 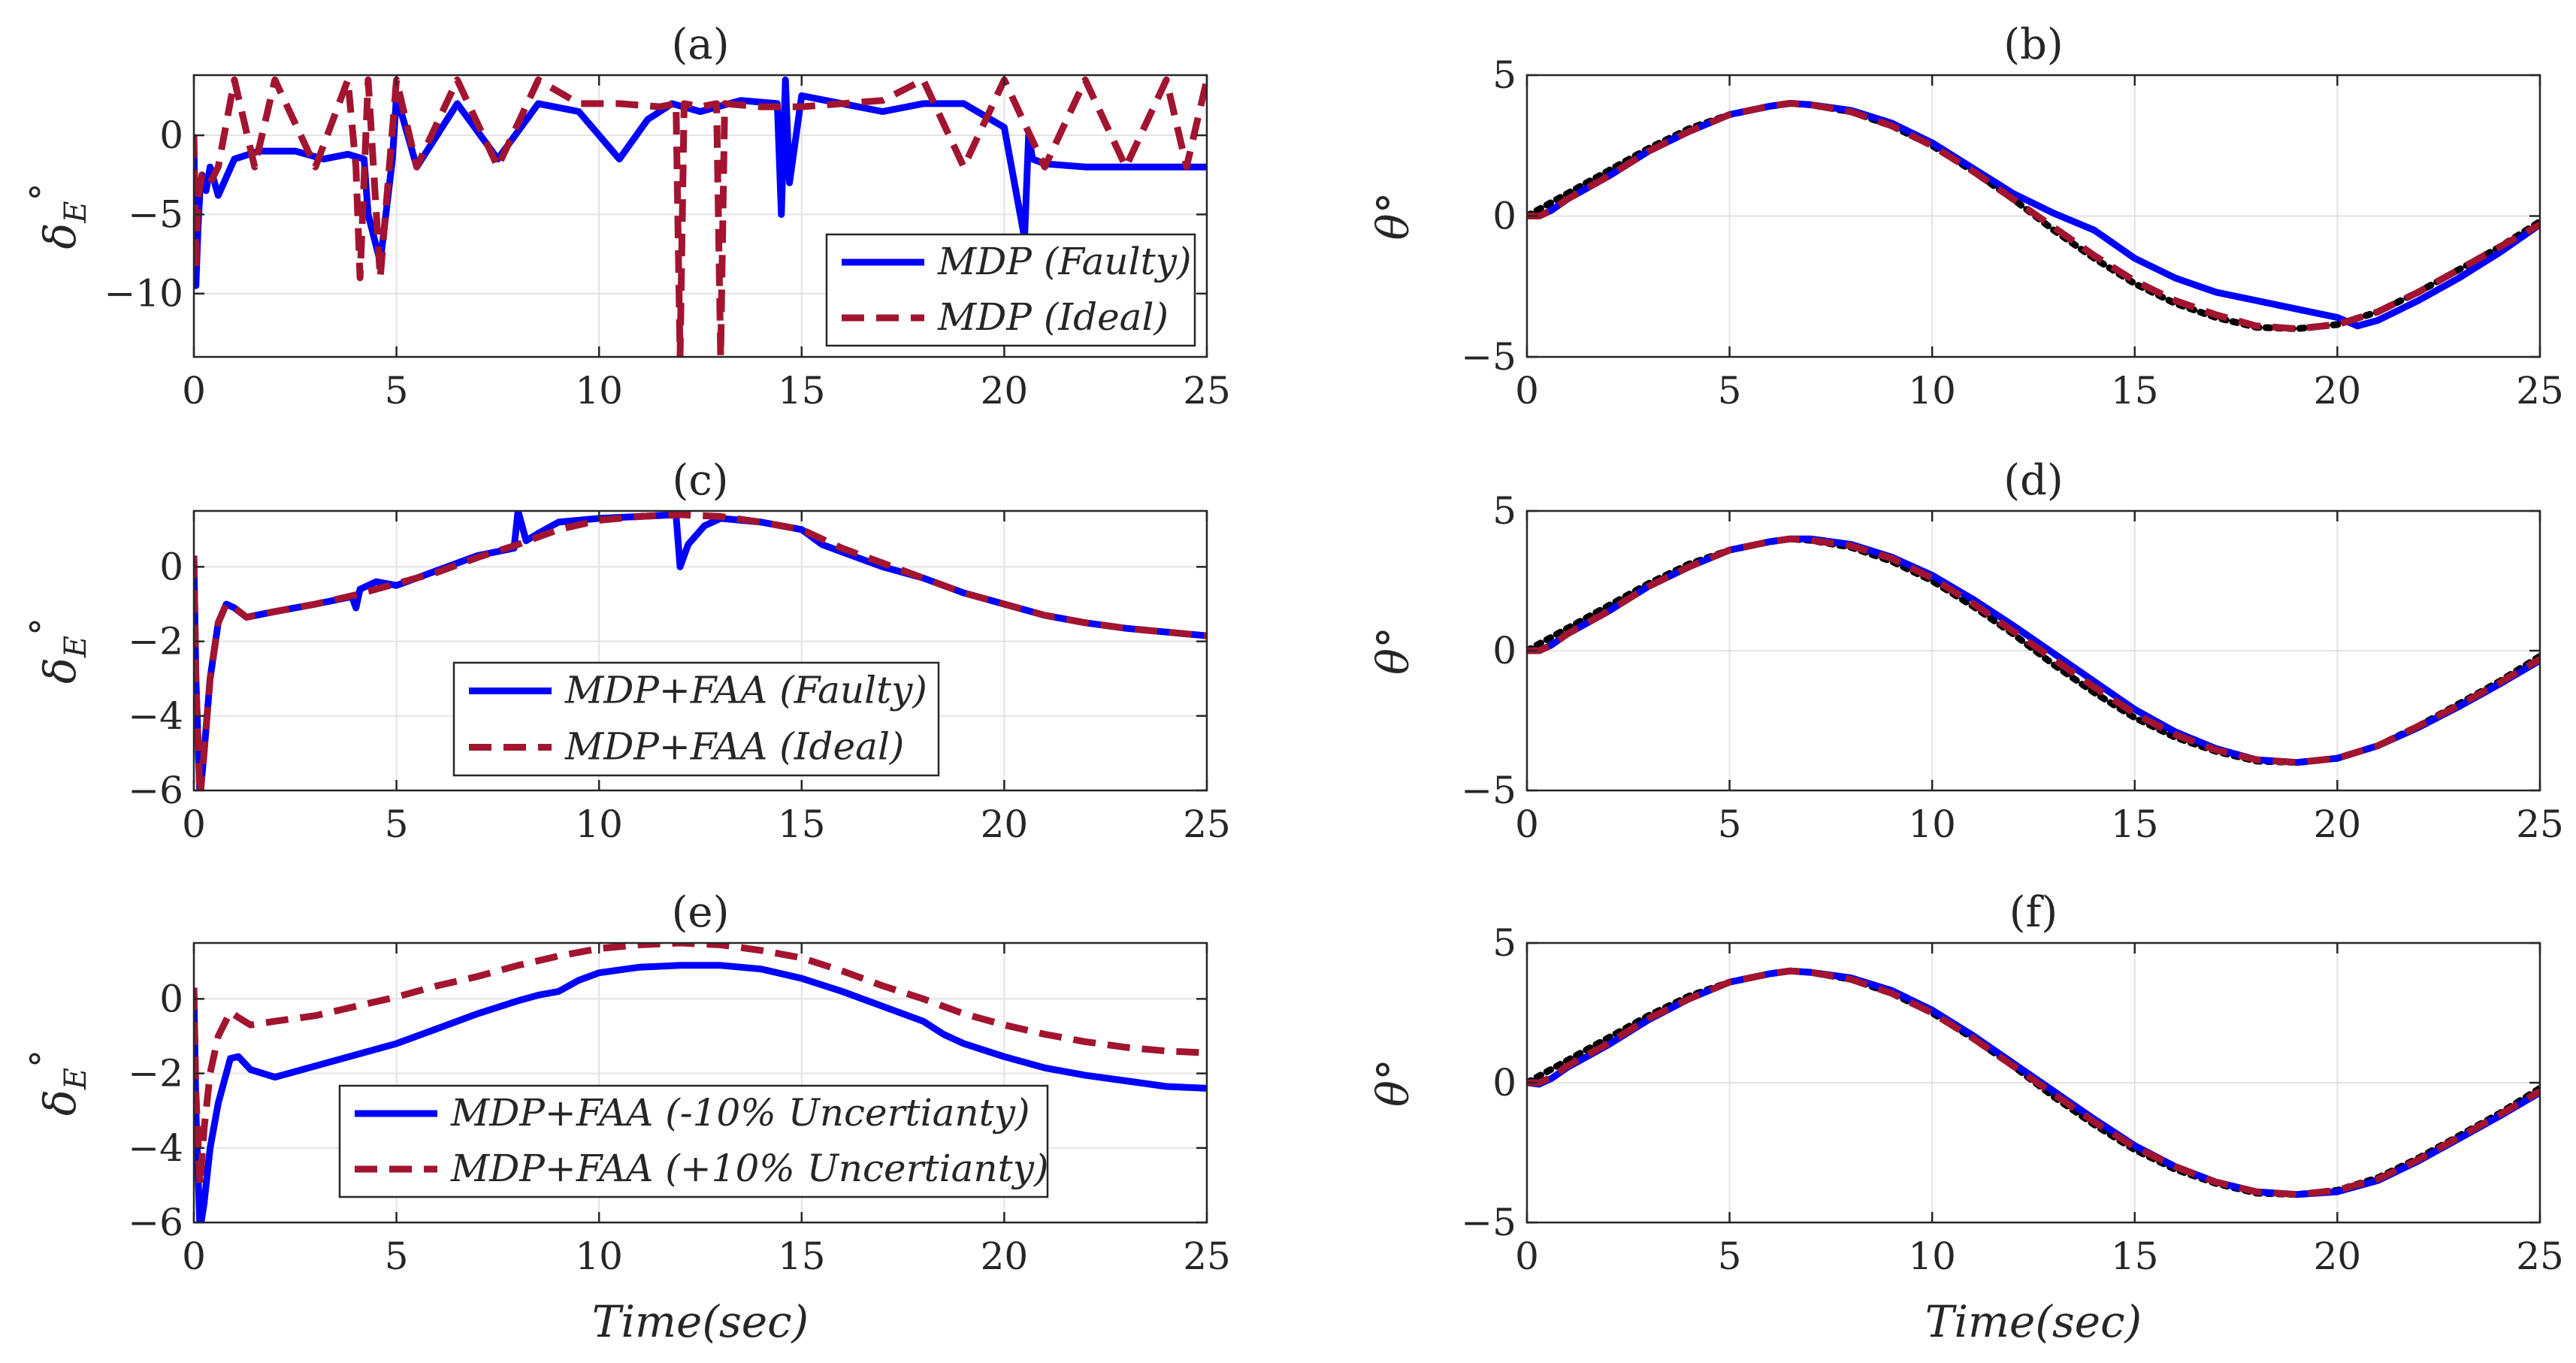 I want to click on subplot-b: 0 5 10 15 20 25−505(b)θ°, so click(x=1966, y=216).